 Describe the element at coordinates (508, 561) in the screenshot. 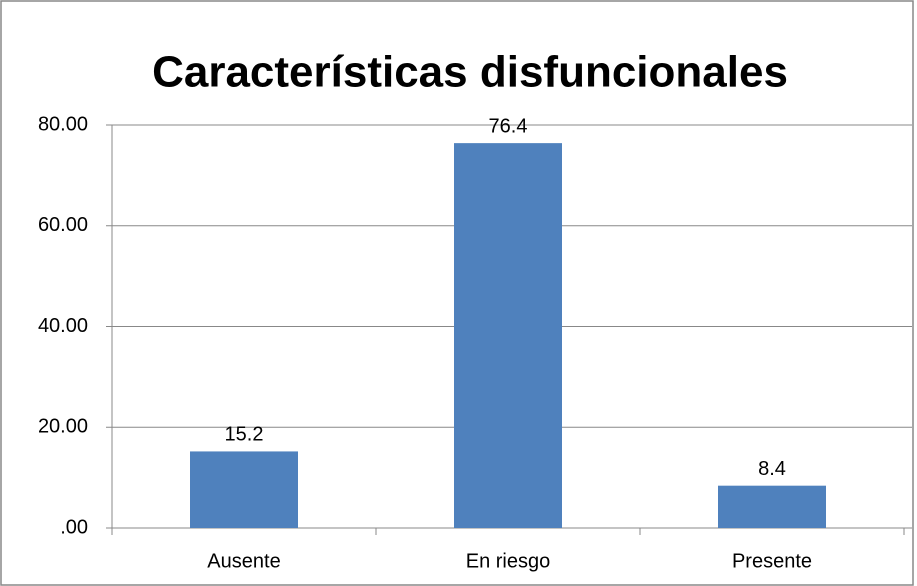

I see `x-tick-label: En riesgo` at that location.